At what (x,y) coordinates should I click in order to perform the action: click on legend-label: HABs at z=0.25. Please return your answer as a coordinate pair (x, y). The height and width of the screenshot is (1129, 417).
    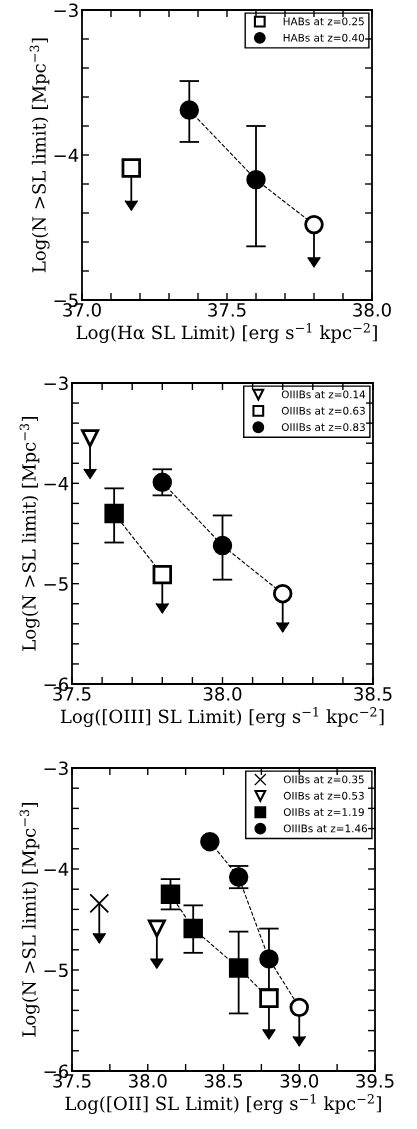
    Looking at the image, I should click on (323, 21).